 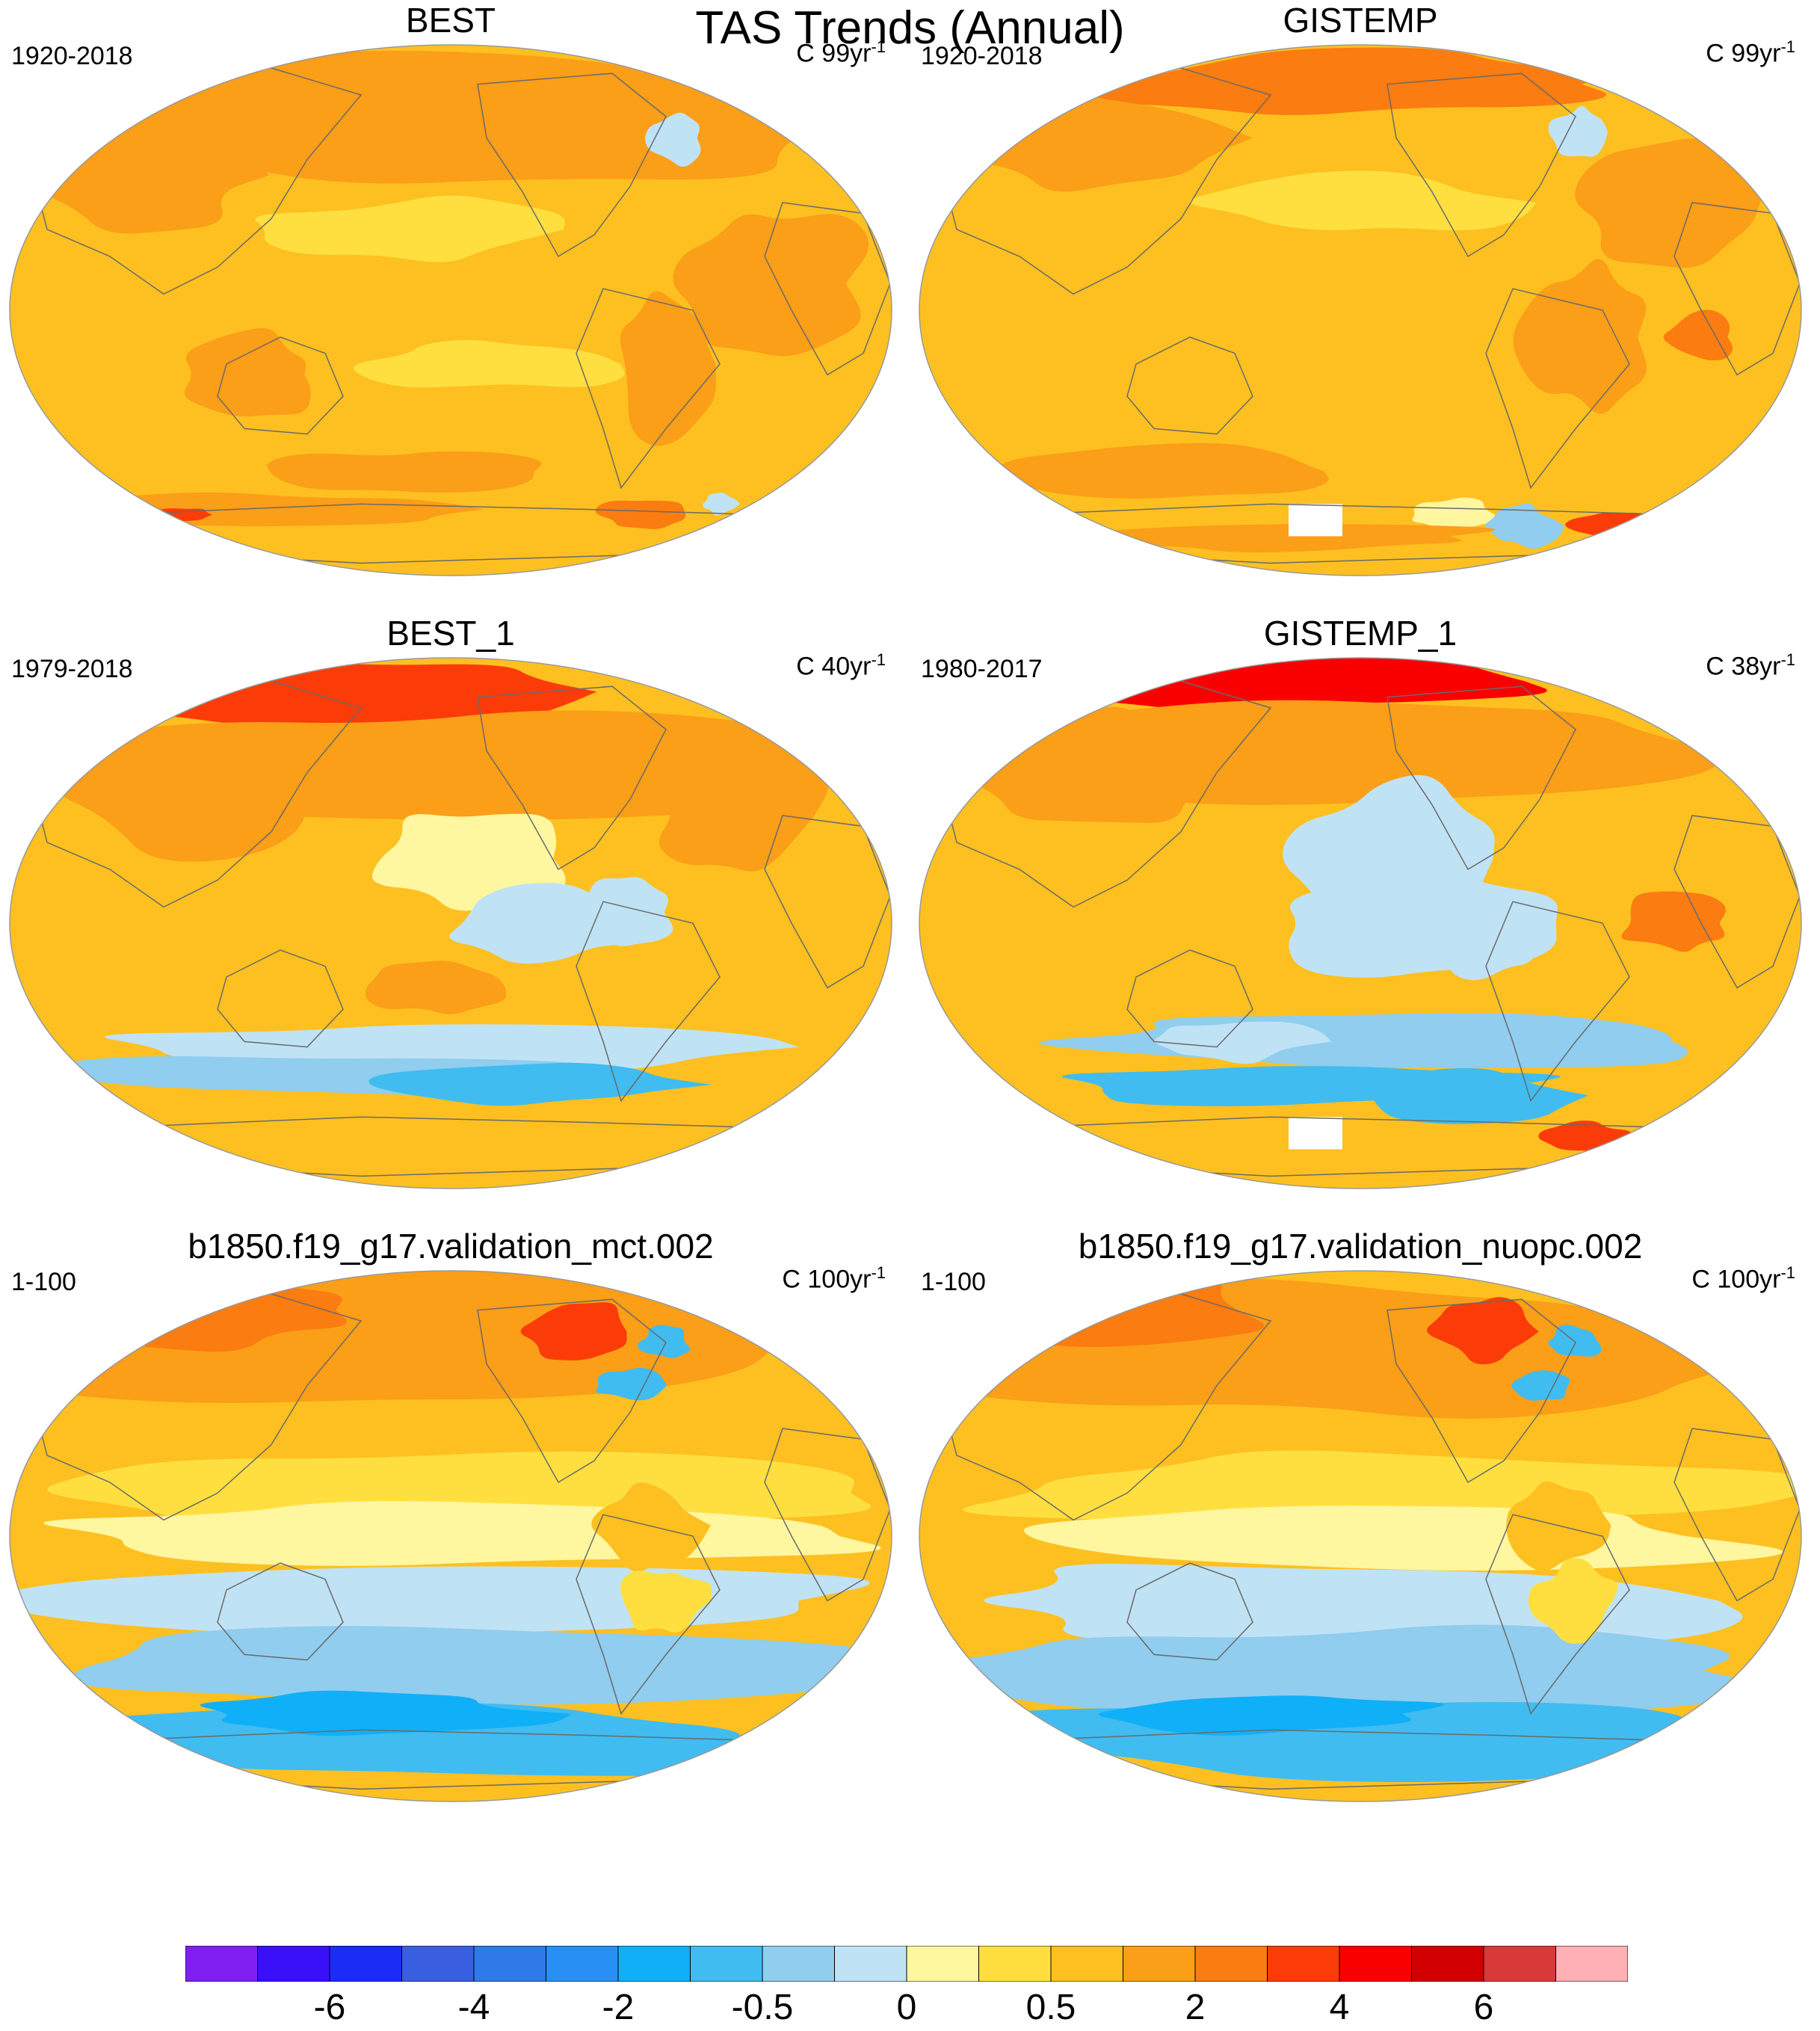 I want to click on panel-title: GISTEMP, so click(x=1360, y=20).